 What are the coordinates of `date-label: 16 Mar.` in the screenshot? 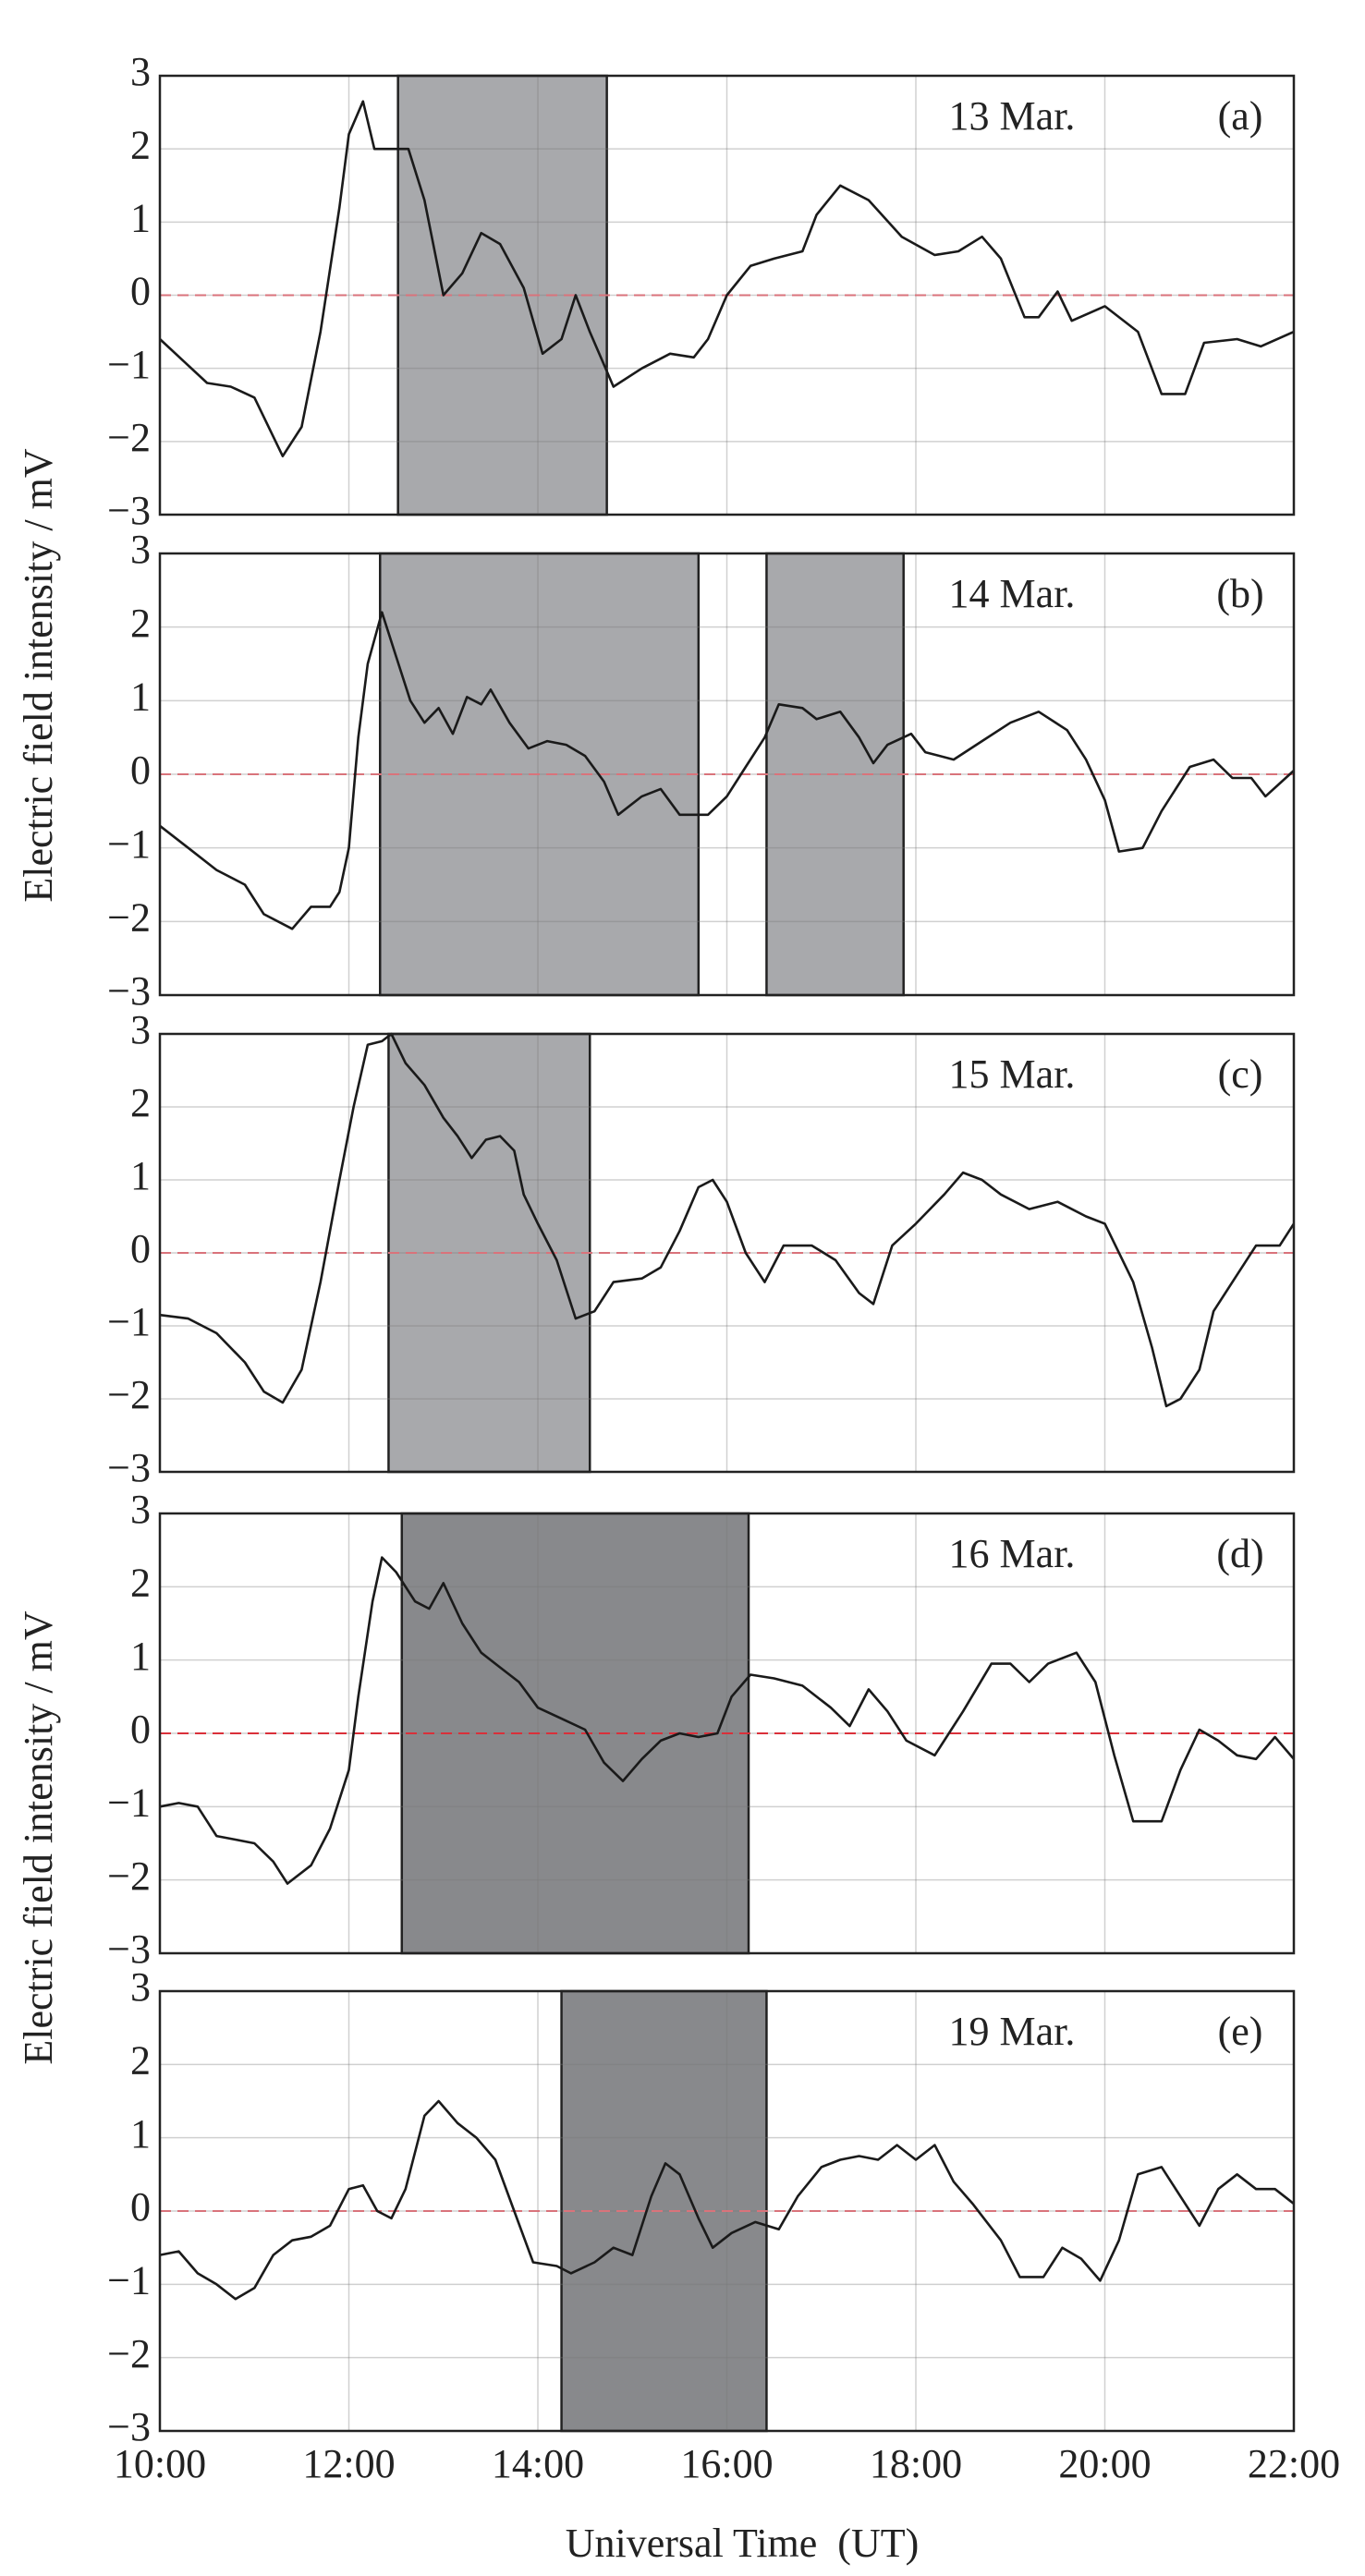 It's located at (1012, 1553).